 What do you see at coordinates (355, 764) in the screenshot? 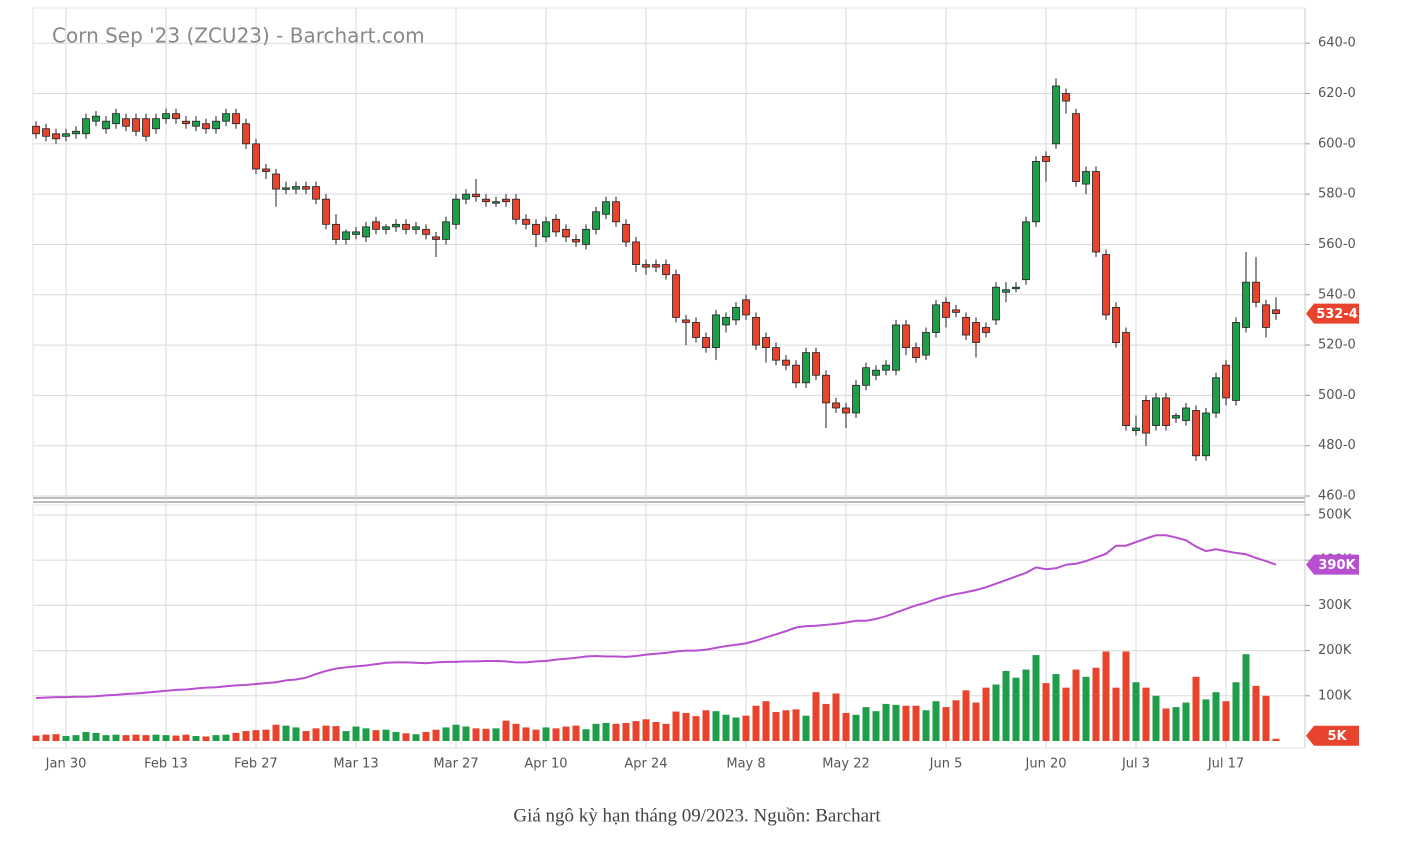
I see `x-tick-label: Mar 13` at bounding box center [355, 764].